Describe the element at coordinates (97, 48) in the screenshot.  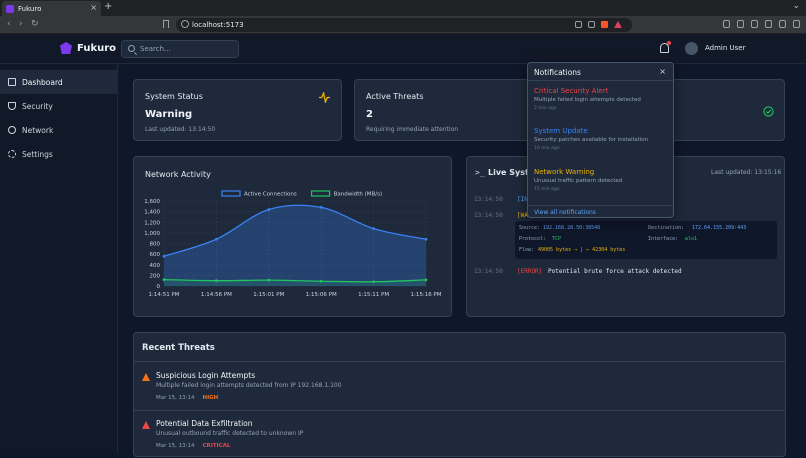
I see `app-name: Fukuro` at that location.